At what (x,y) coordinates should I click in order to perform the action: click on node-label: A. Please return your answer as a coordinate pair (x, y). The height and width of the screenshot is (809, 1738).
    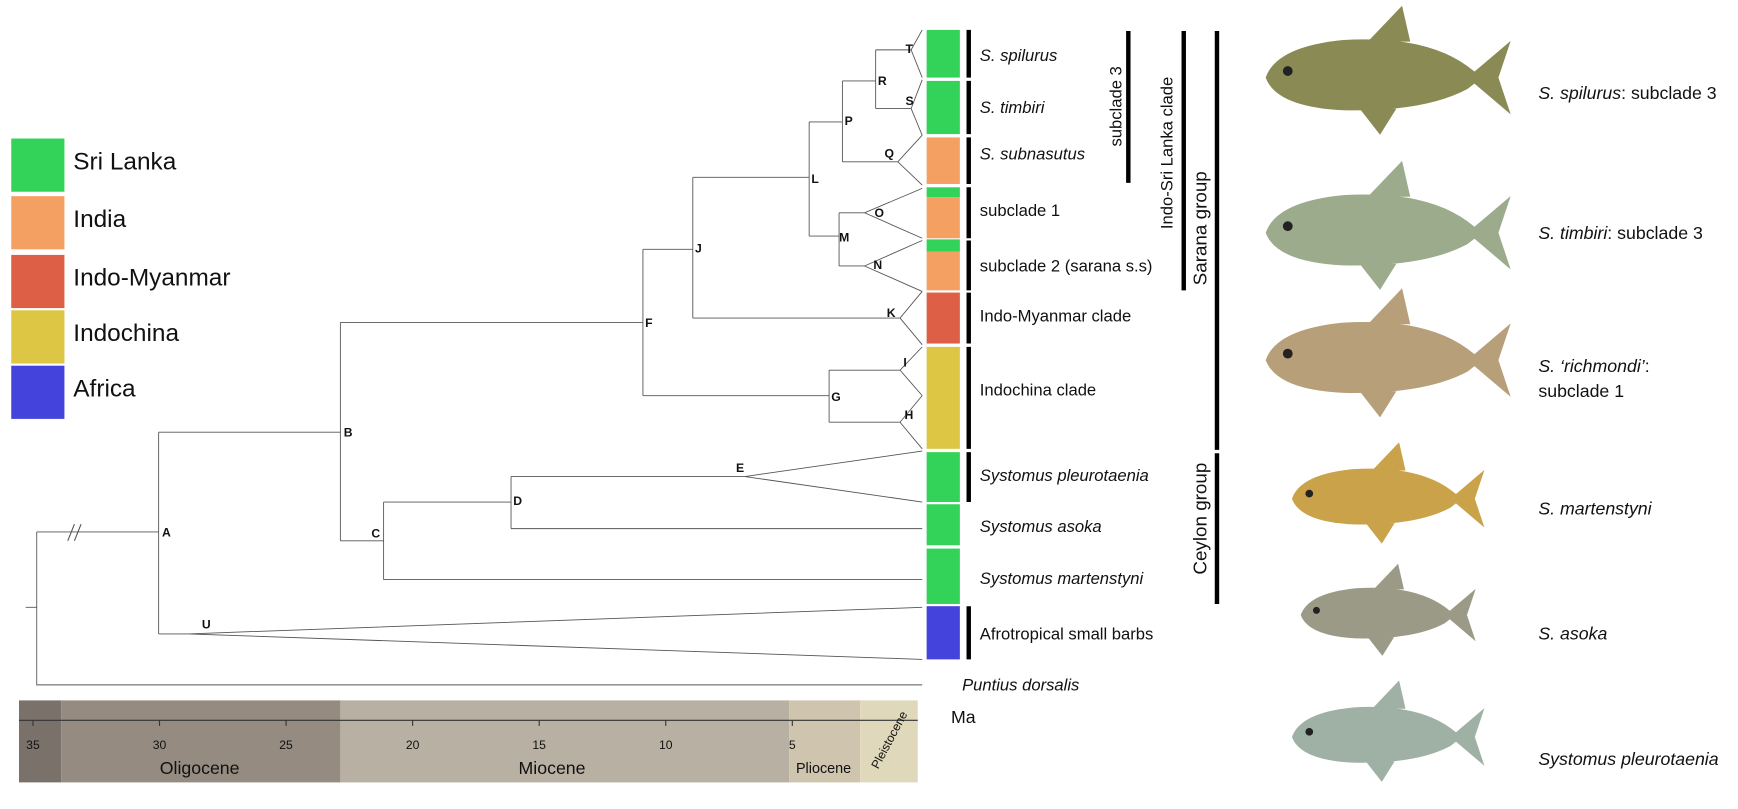
    Looking at the image, I should click on (166, 532).